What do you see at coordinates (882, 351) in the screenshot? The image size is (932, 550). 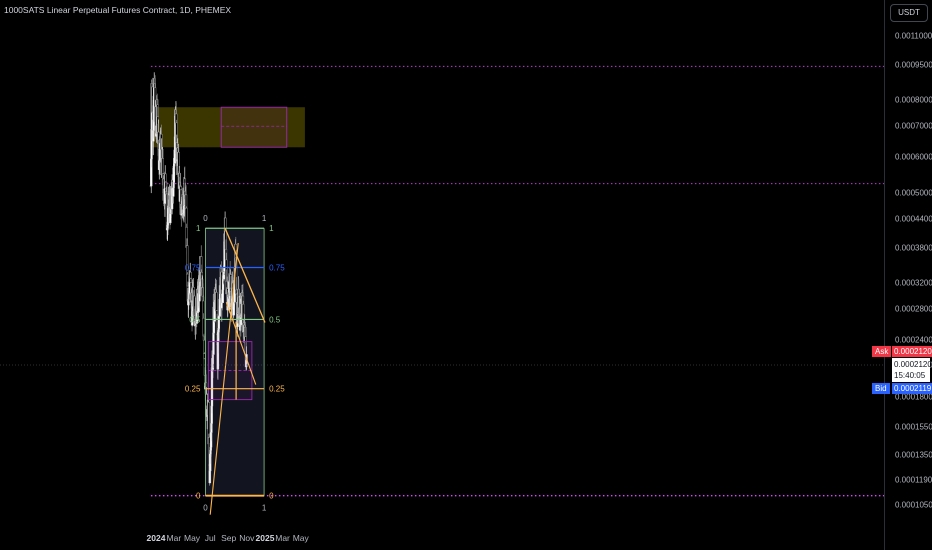 I see `ask-label: Ask` at bounding box center [882, 351].